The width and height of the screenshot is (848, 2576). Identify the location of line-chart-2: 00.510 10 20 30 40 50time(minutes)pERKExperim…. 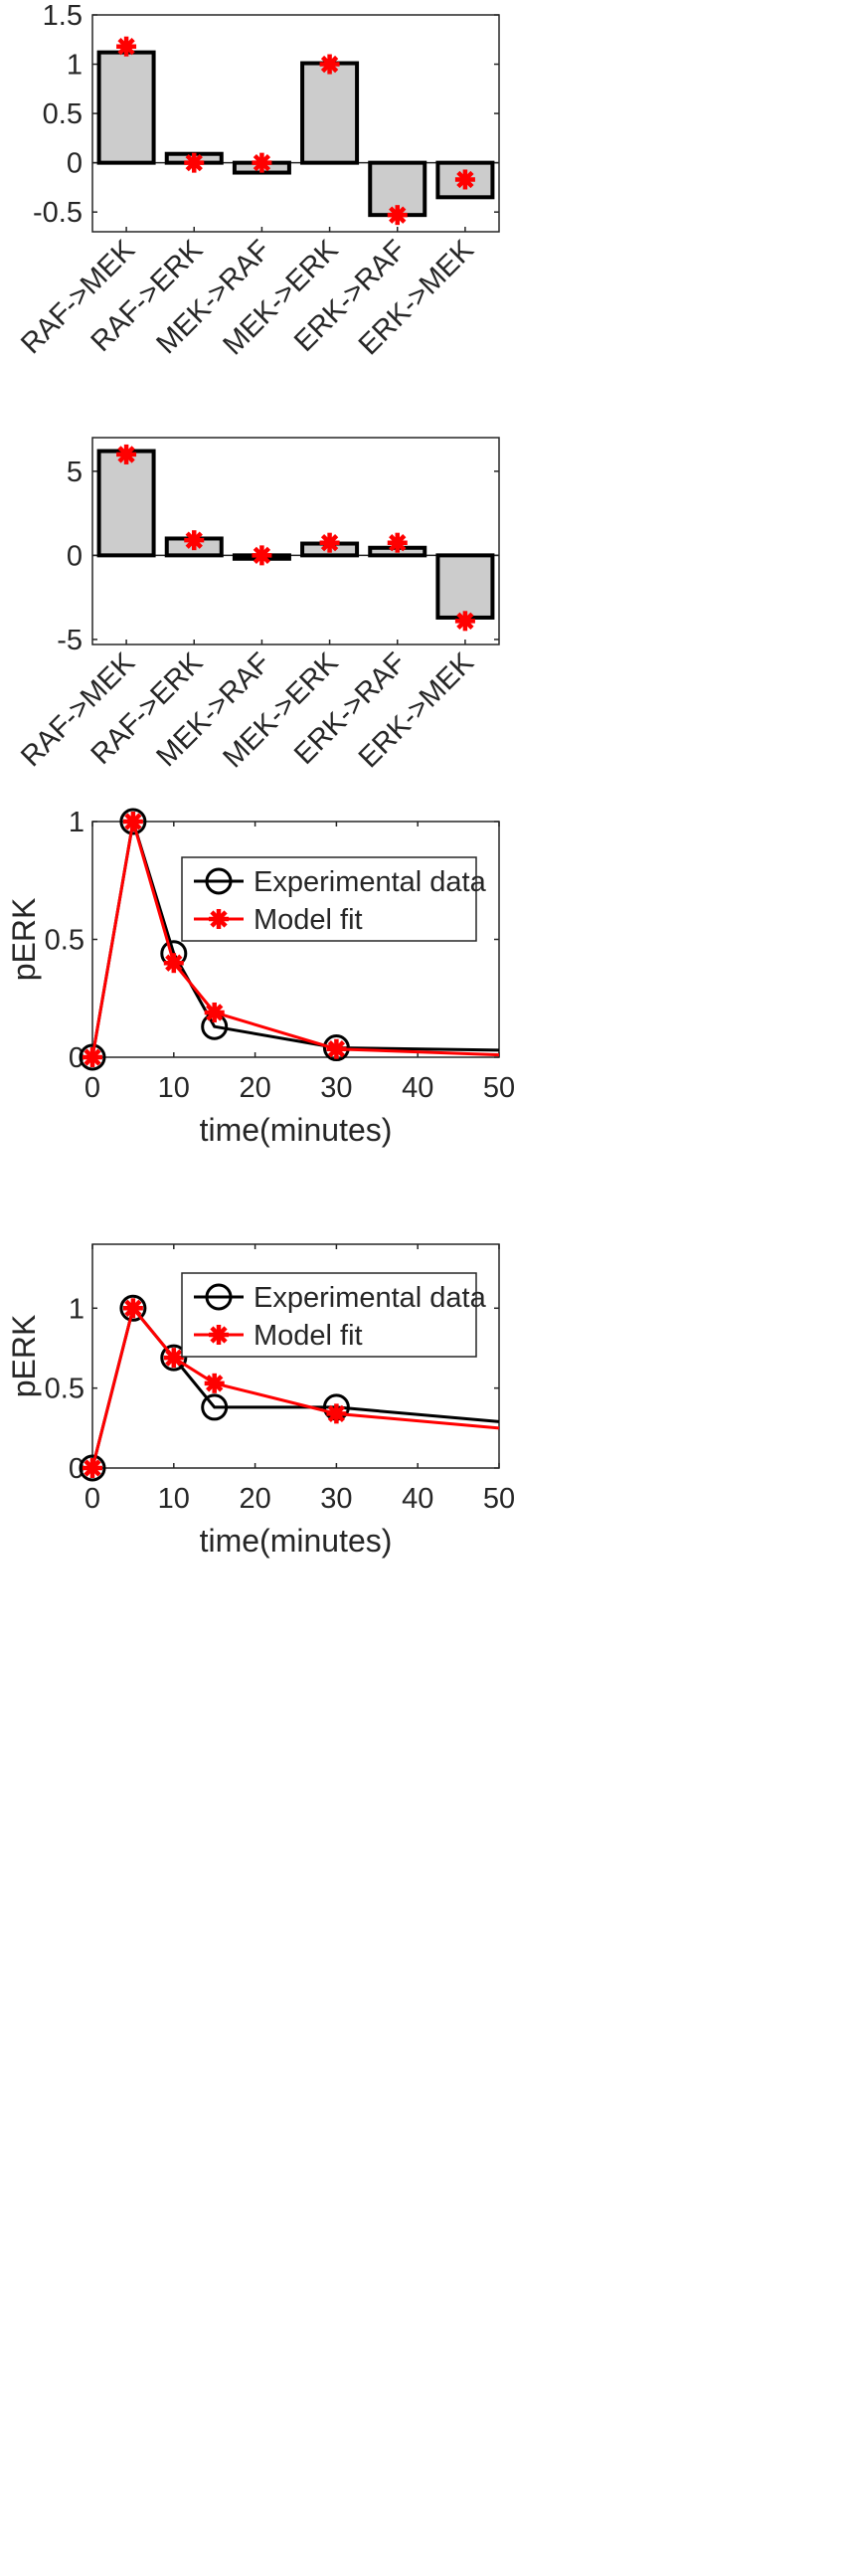
(261, 1401).